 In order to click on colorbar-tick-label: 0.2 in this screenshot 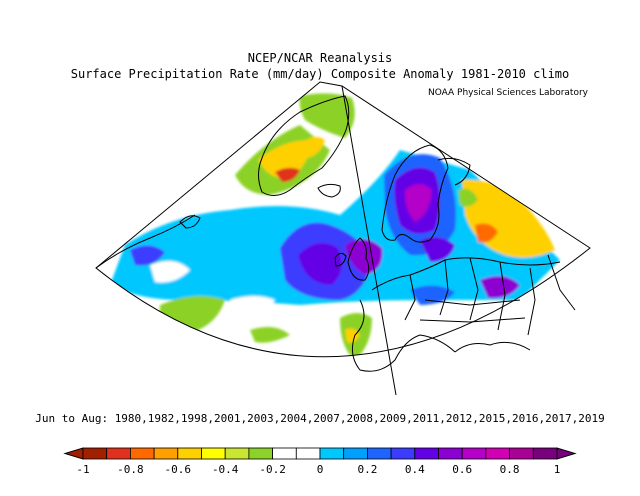, I will do `click(367, 469)`.